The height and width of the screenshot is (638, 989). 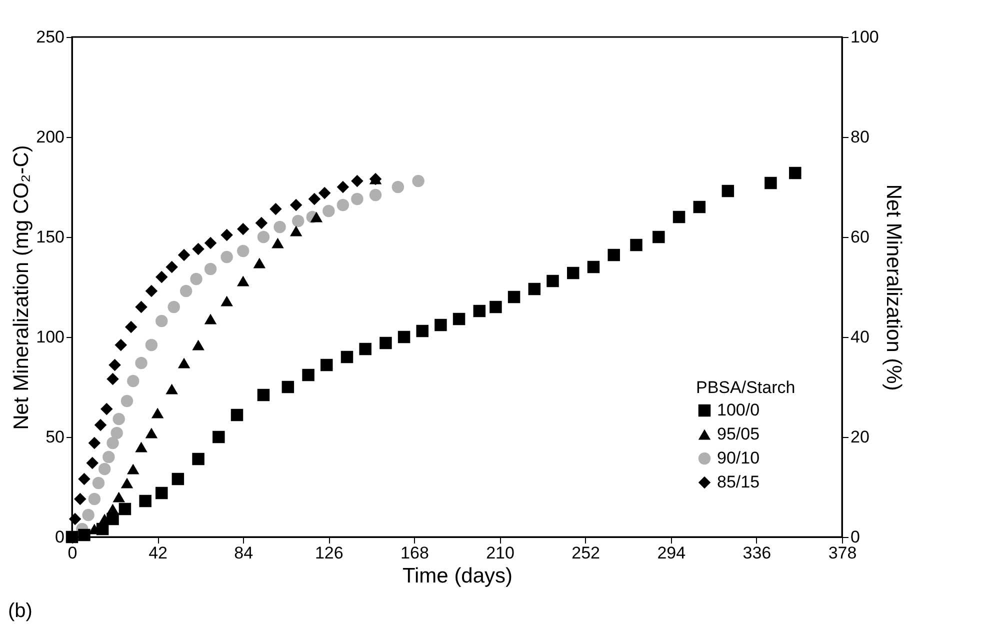 I want to click on x-tick-label: 42, so click(x=158, y=553).